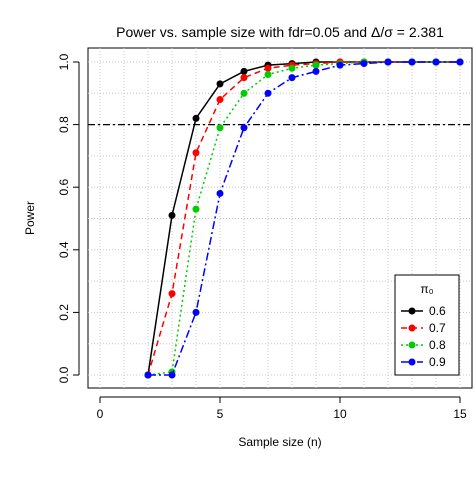  What do you see at coordinates (437, 328) in the screenshot?
I see `legend-label: 0.7` at bounding box center [437, 328].